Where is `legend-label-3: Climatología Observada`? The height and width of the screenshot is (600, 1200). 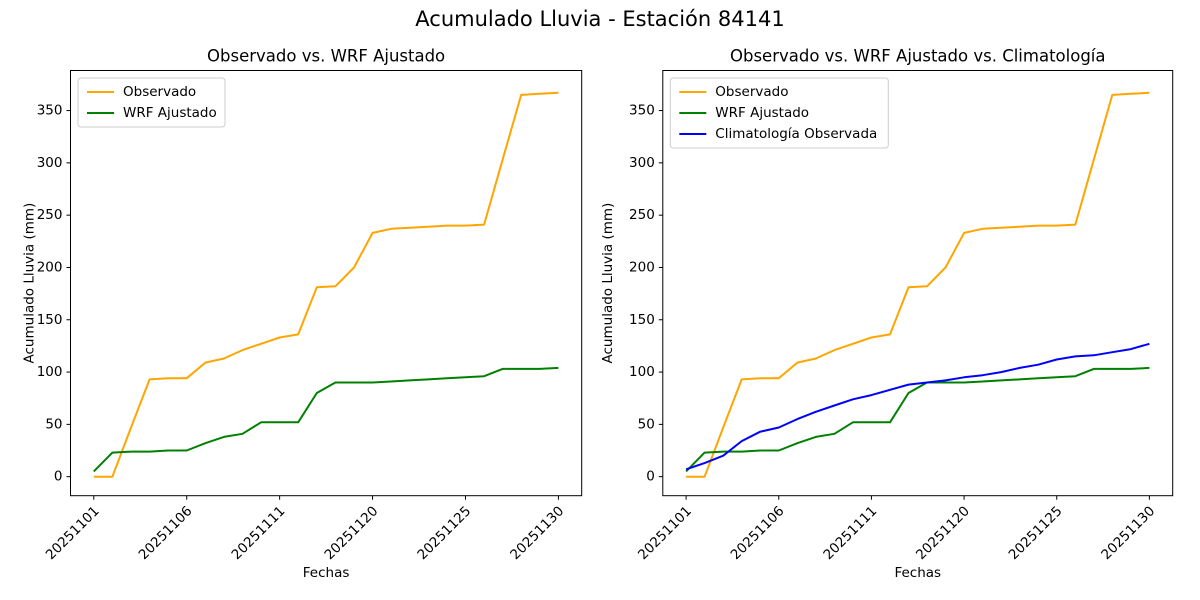
legend-label-3: Climatología Observada is located at coordinates (796, 134).